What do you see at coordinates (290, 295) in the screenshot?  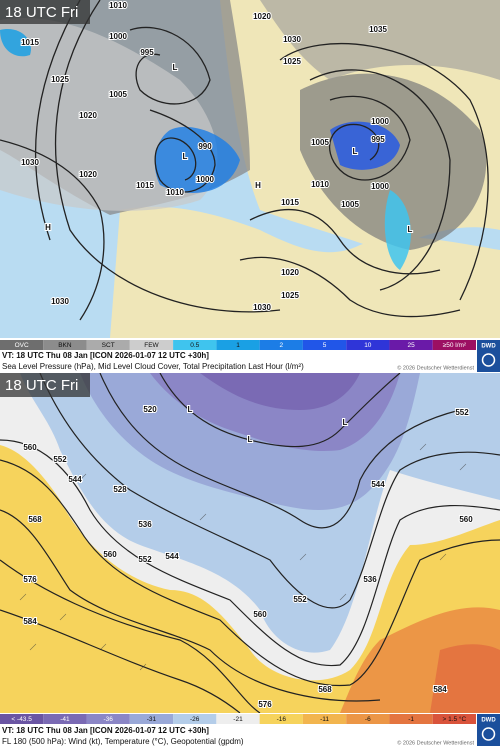 I see `map-label: 1025` at bounding box center [290, 295].